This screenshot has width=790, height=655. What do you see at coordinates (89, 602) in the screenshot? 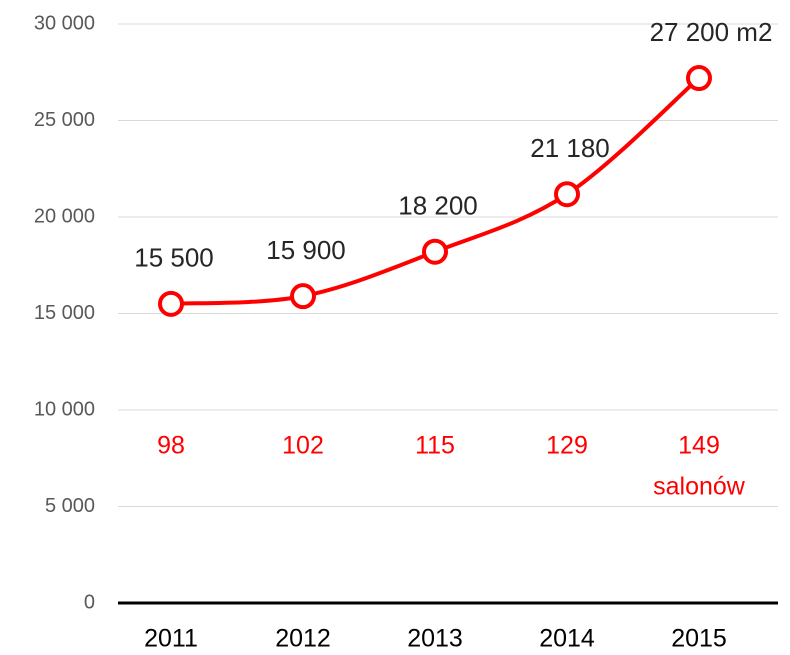
I see `y-tick-label: 0` at bounding box center [89, 602].